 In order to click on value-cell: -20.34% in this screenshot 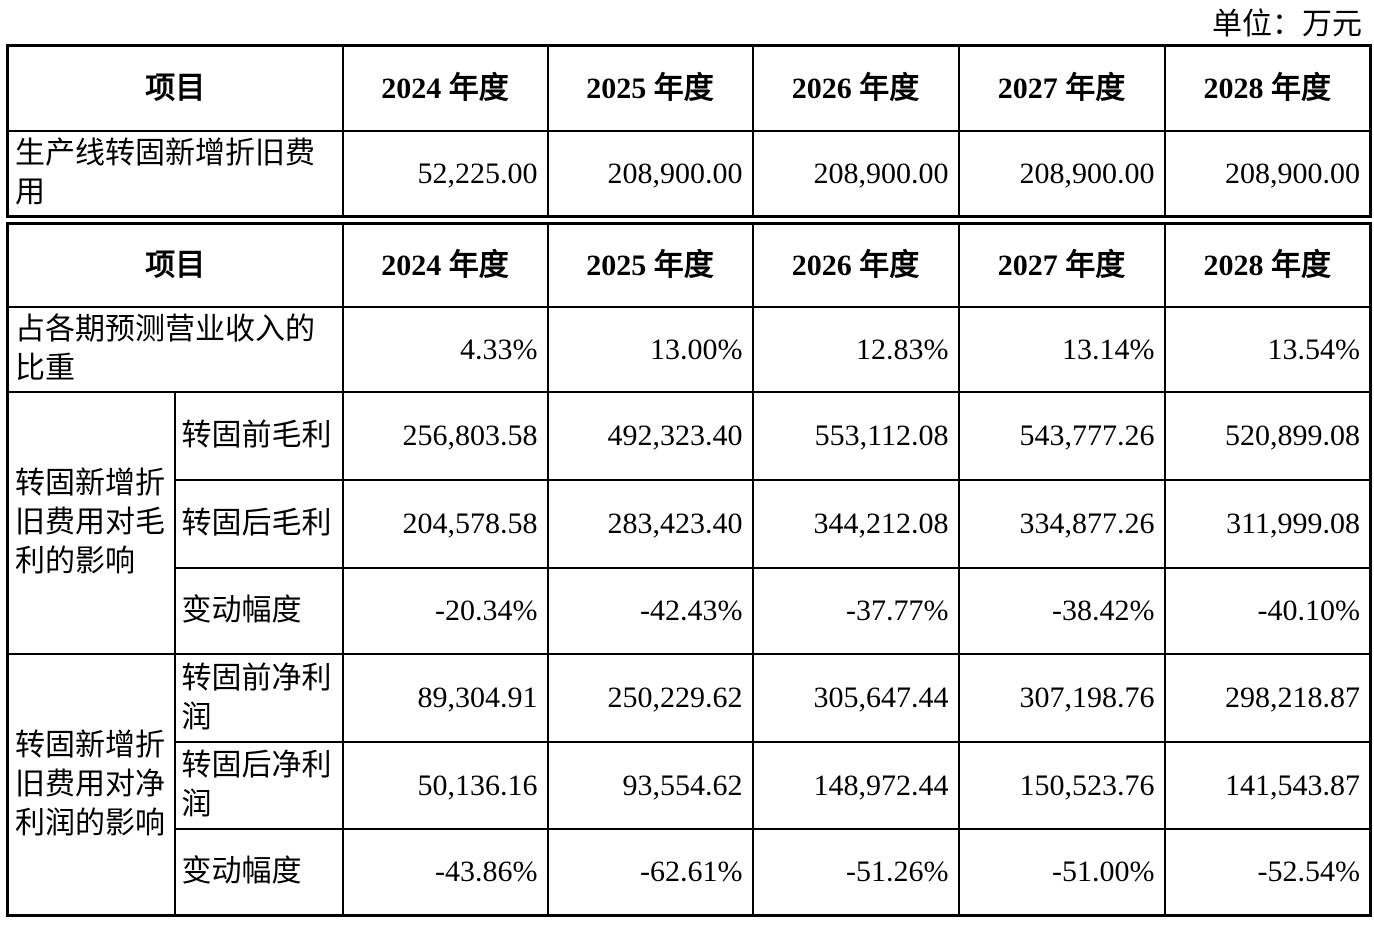, I will do `click(445, 610)`.